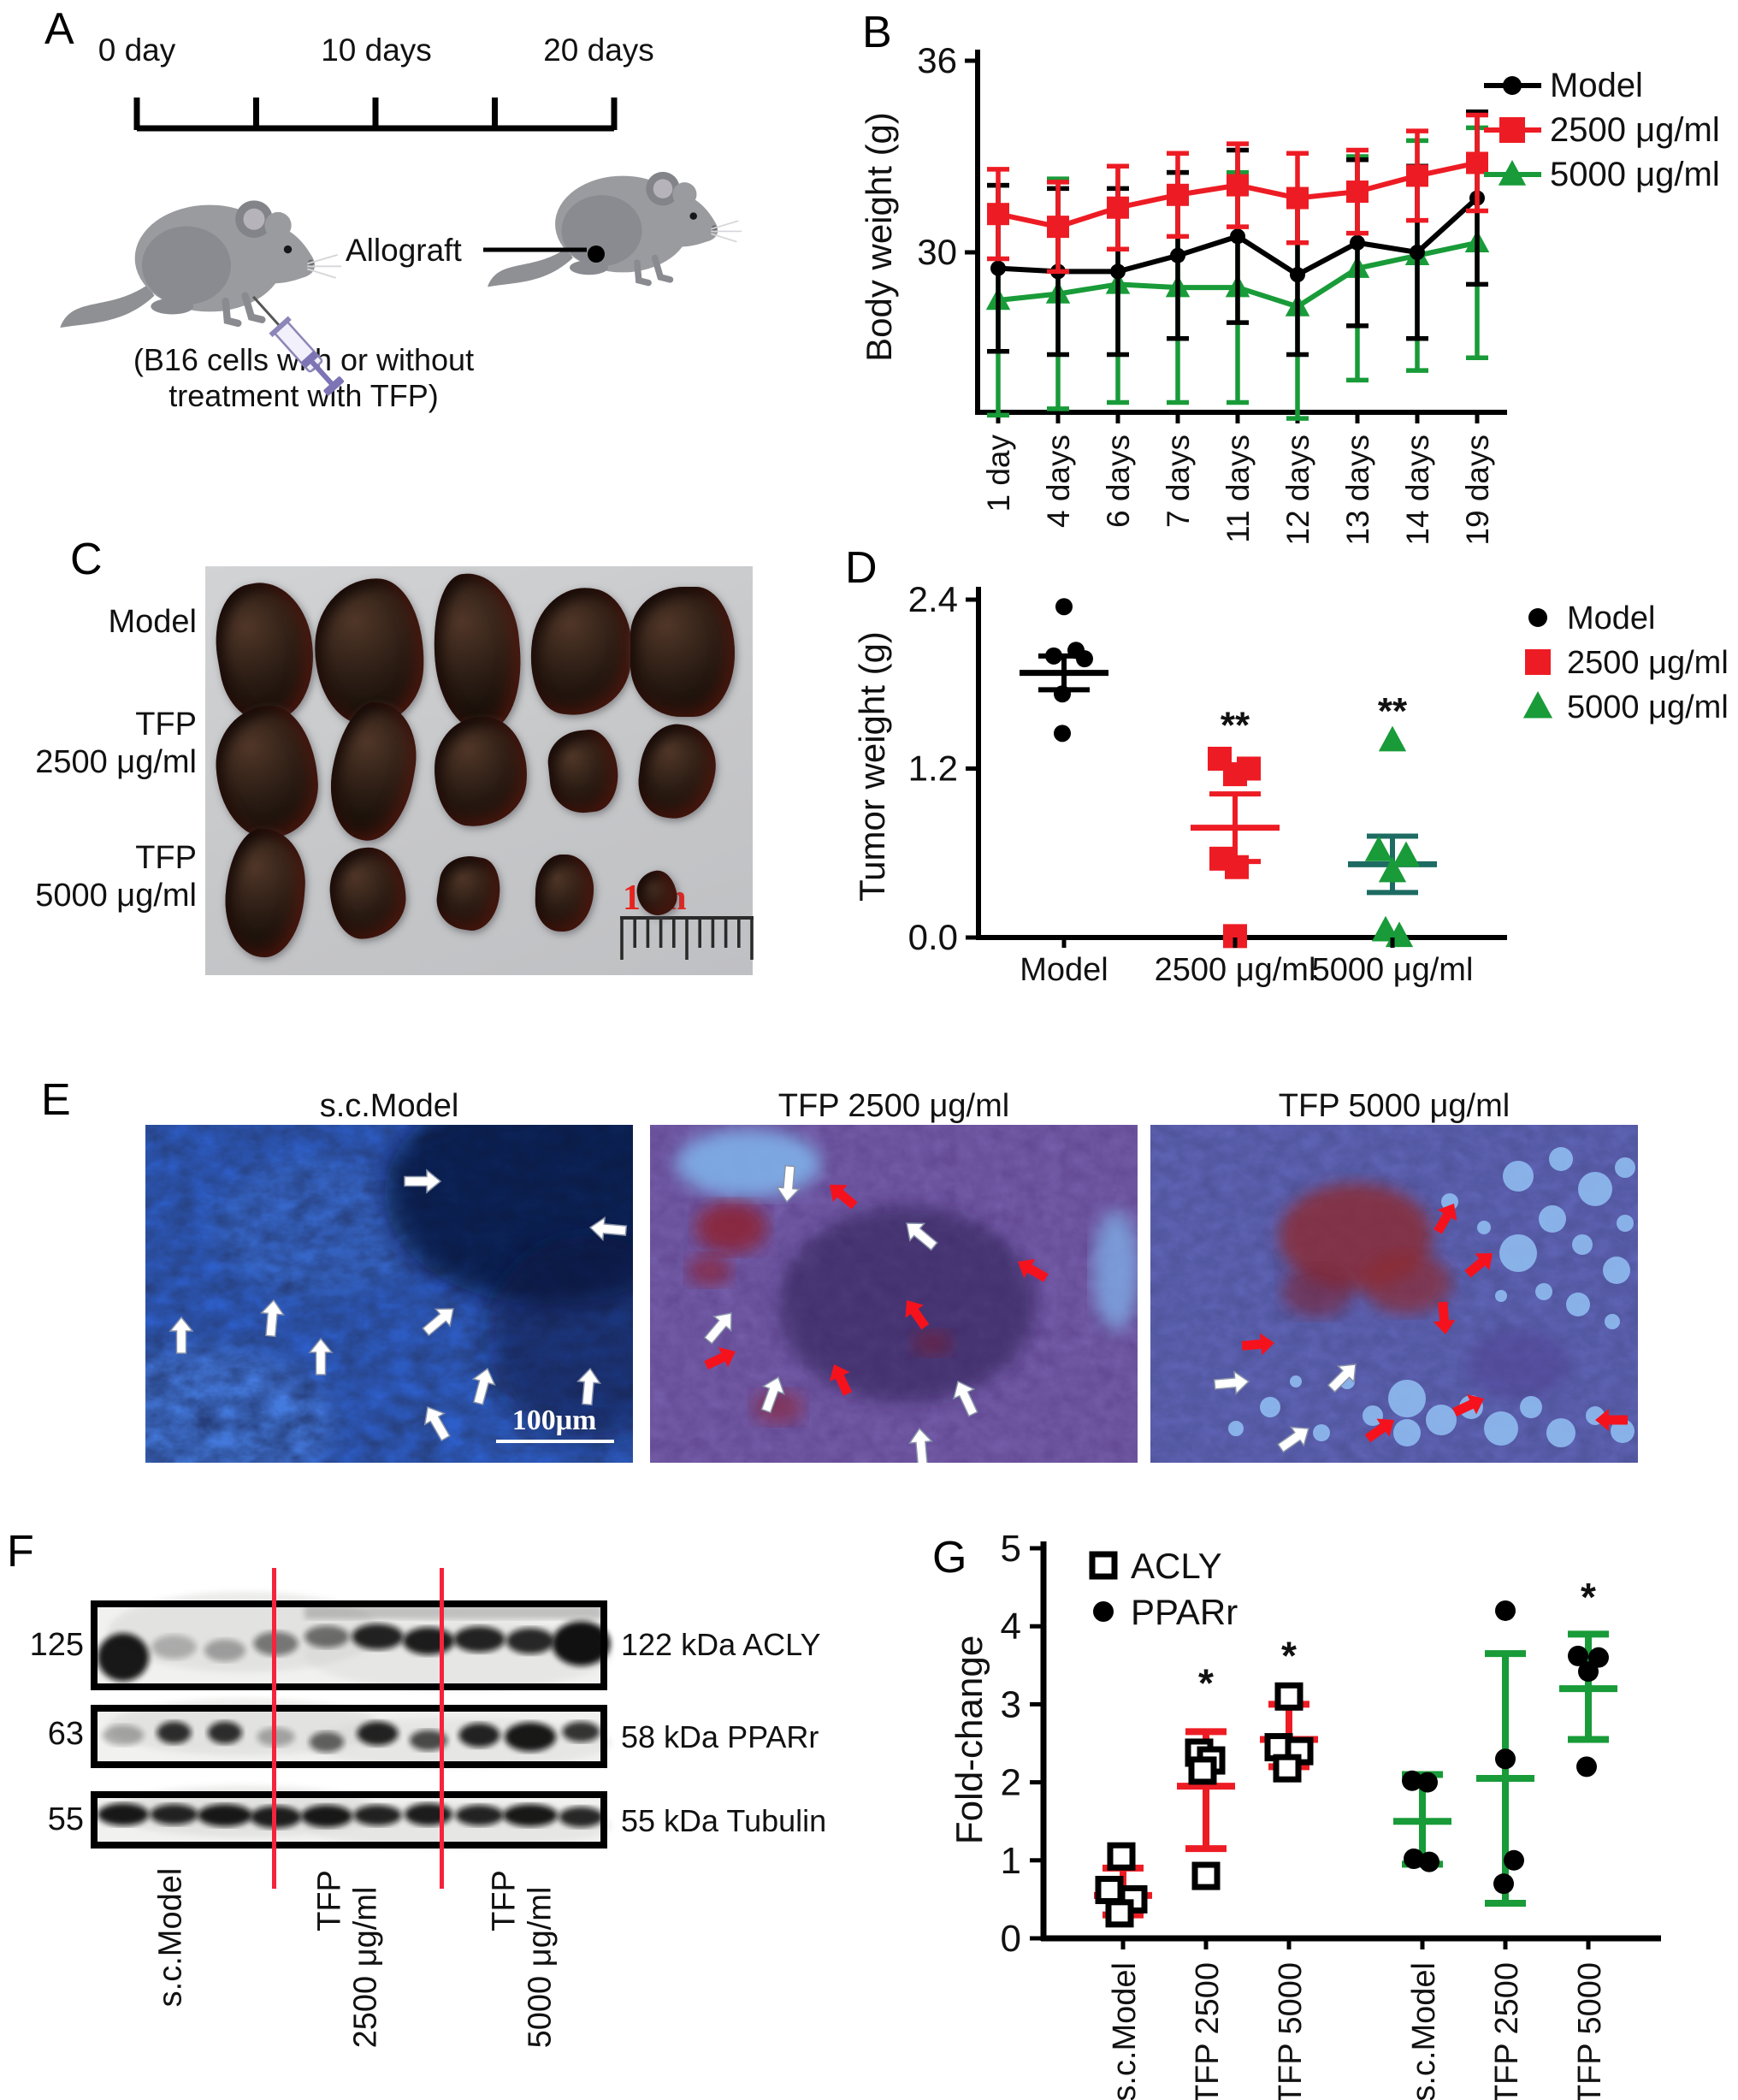 This screenshot has height=2100, width=1738. What do you see at coordinates (596, 254) in the screenshot?
I see `allograft-site-dot` at bounding box center [596, 254].